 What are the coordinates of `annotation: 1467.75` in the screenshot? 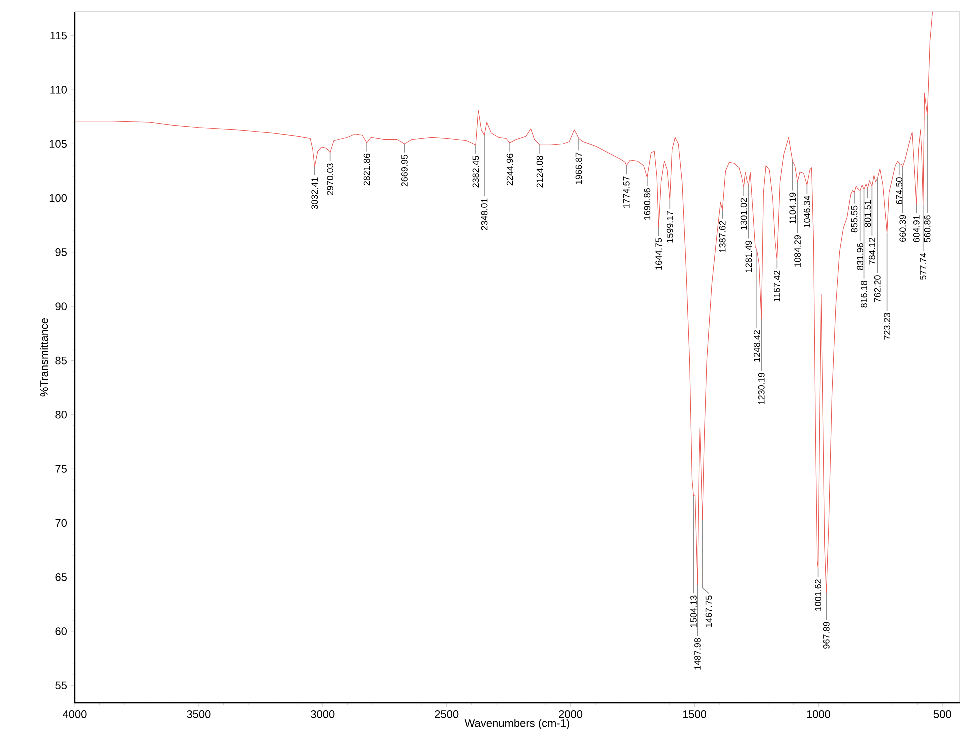 It's located at (709, 612).